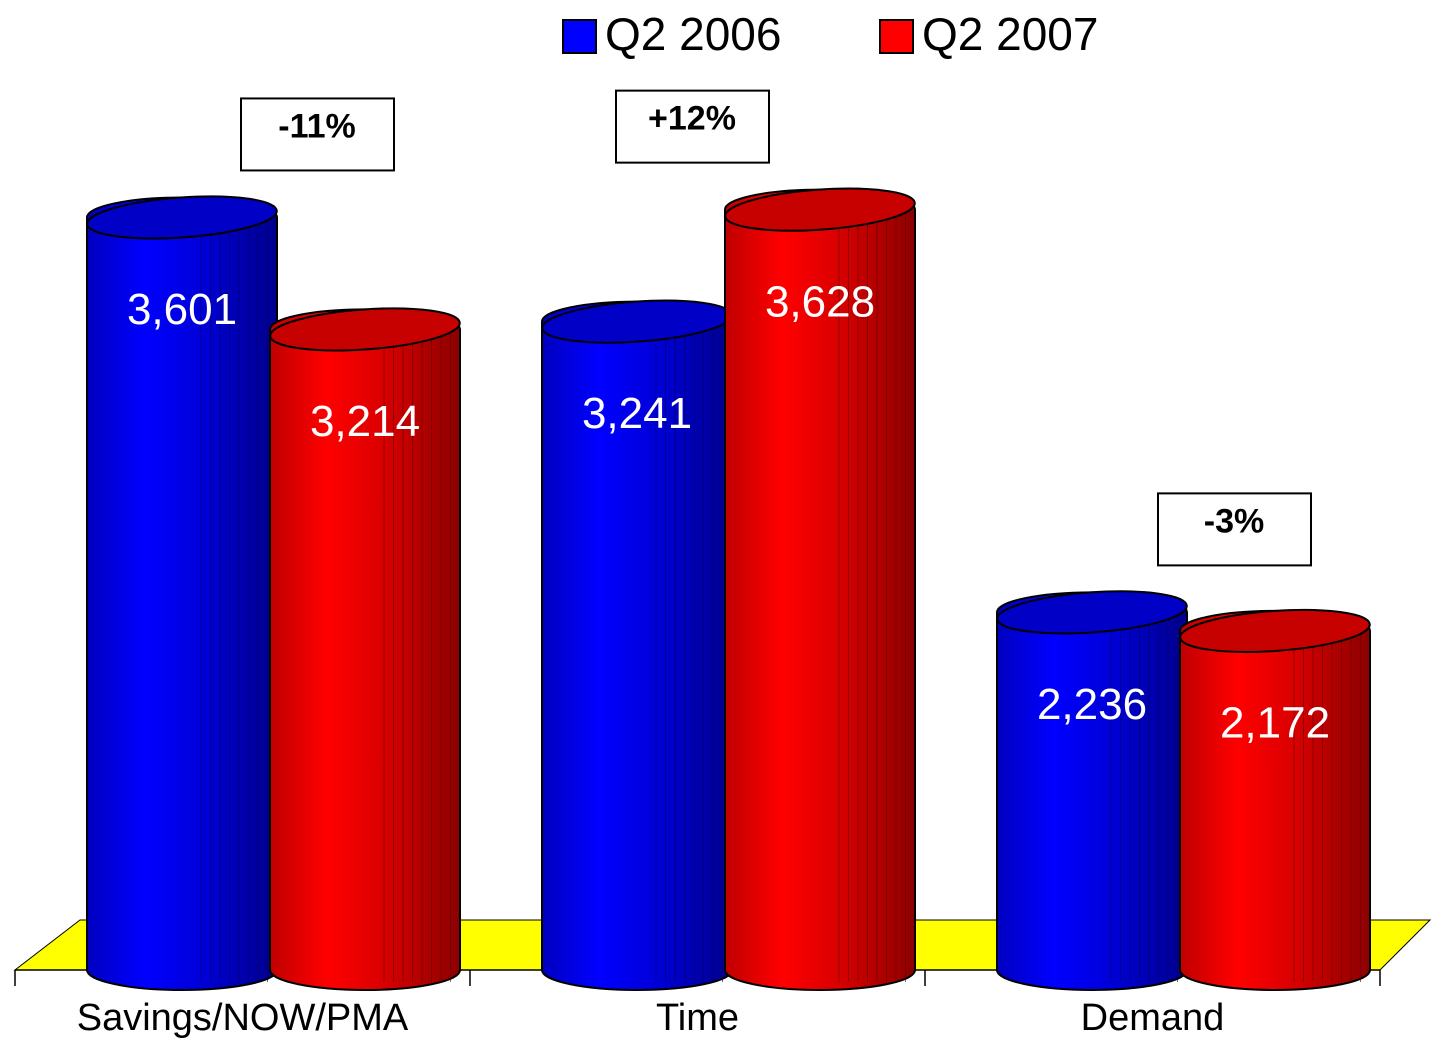 This screenshot has width=1433, height=1042. Describe the element at coordinates (692, 119) in the screenshot. I see `annotation: +12%` at that location.